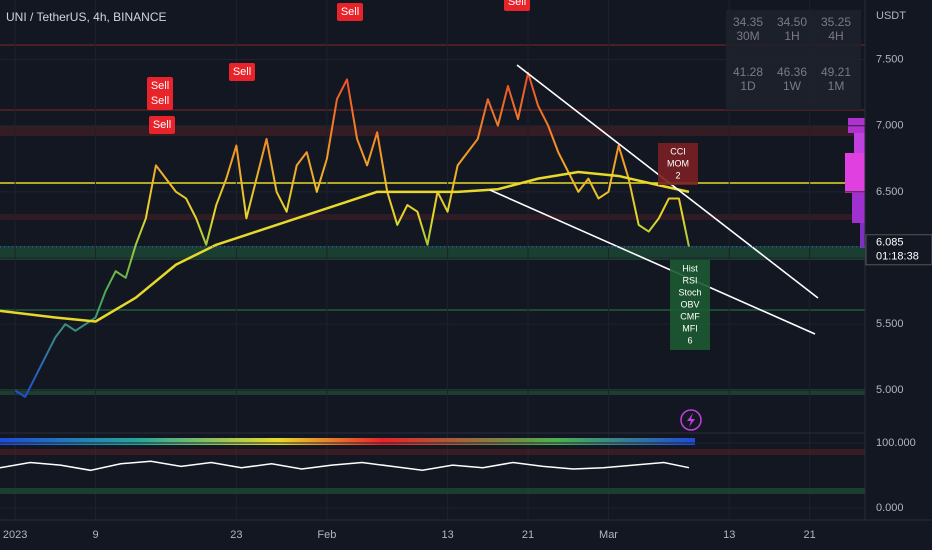 Image resolution: width=932 pixels, height=550 pixels. I want to click on info-cell: 35.25, so click(836, 22).